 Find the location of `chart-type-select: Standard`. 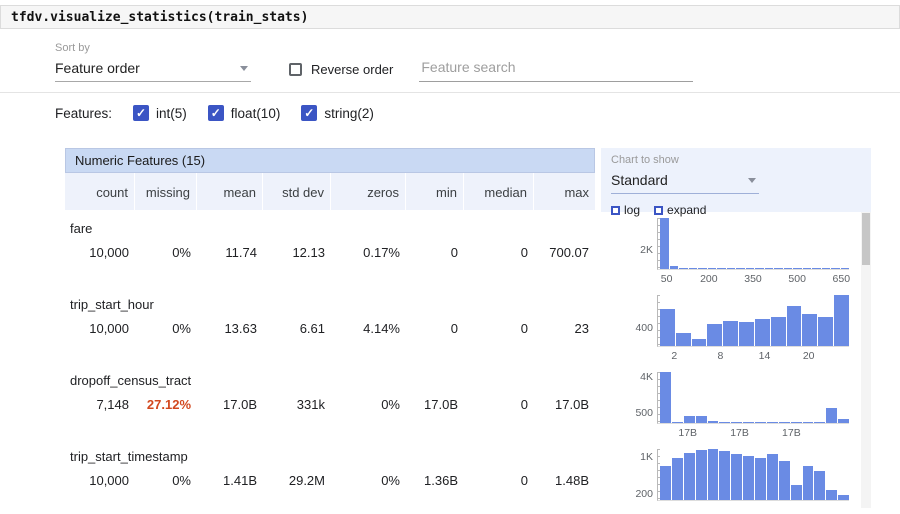

chart-type-select: Standard is located at coordinates (685, 183).